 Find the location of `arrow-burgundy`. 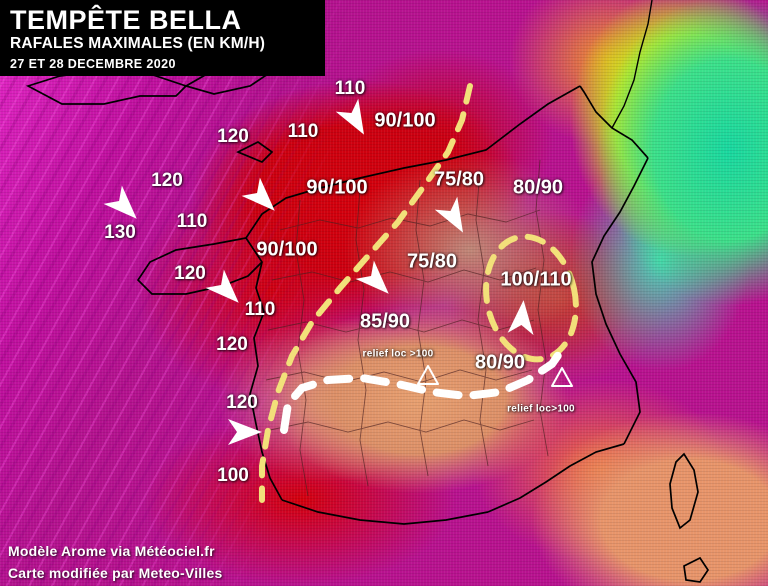

arrow-burgundy is located at coordinates (448, 214).